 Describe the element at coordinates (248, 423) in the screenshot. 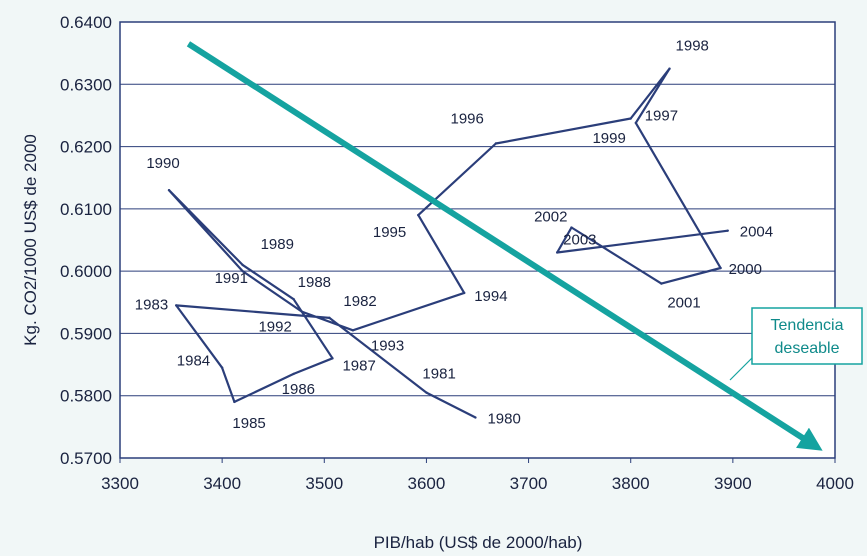

I see `year-label: 1985` at that location.